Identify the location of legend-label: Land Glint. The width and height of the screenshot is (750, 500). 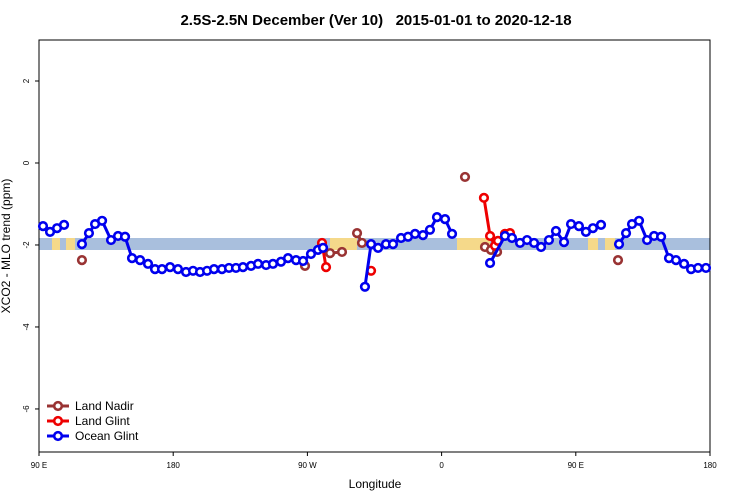
(102, 421).